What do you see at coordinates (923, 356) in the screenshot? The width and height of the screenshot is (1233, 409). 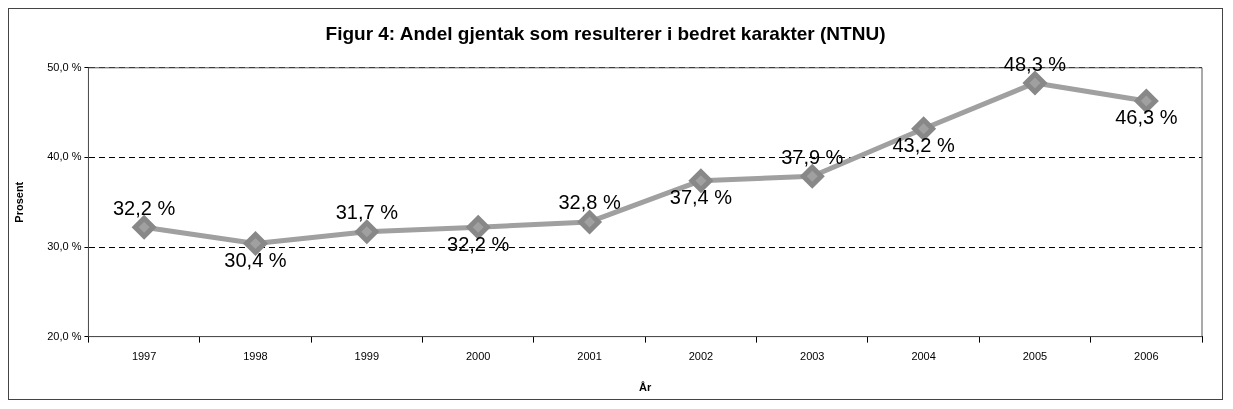 I see `x-tick-label: 2004` at bounding box center [923, 356].